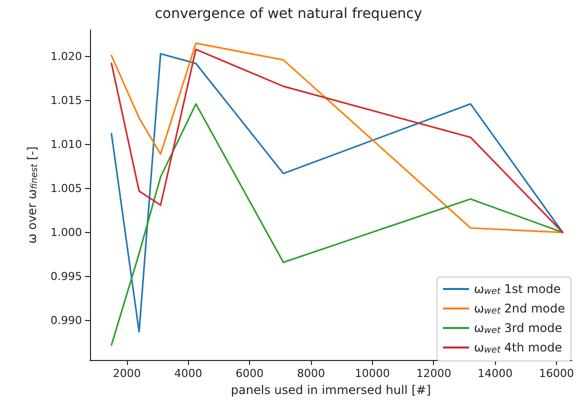  Describe the element at coordinates (330, 390) in the screenshot. I see `x-axis-title: panels used in immersed hull [#]` at that location.